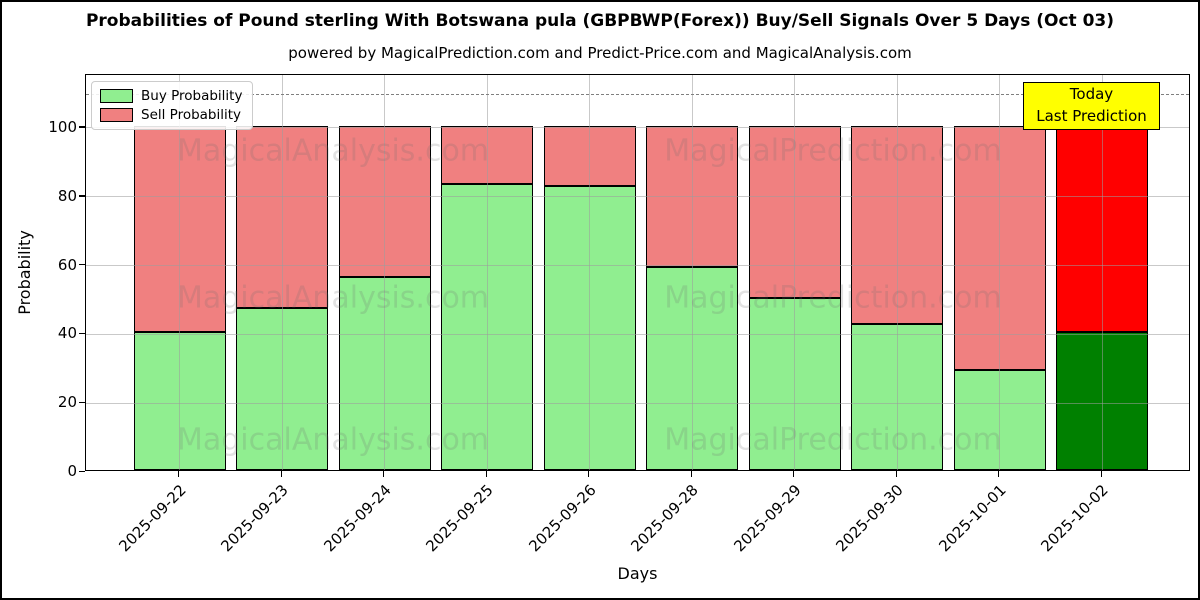  Describe the element at coordinates (637, 94) in the screenshot. I see `threshold-dashed-line` at that location.